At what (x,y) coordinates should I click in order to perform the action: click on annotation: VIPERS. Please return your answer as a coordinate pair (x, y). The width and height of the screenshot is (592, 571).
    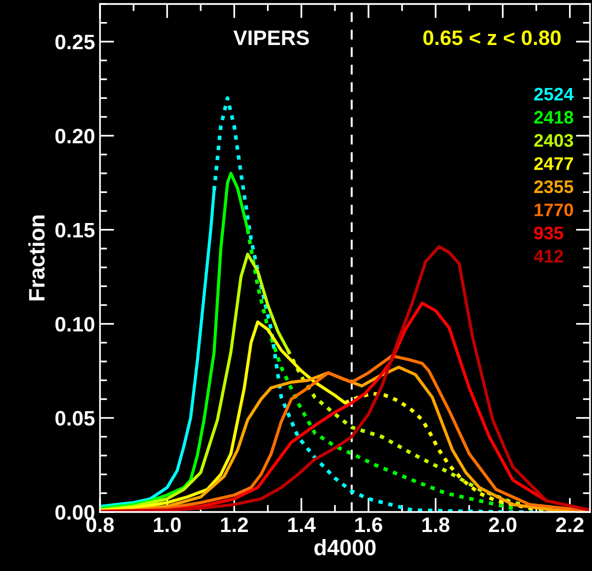
    Looking at the image, I should click on (271, 38).